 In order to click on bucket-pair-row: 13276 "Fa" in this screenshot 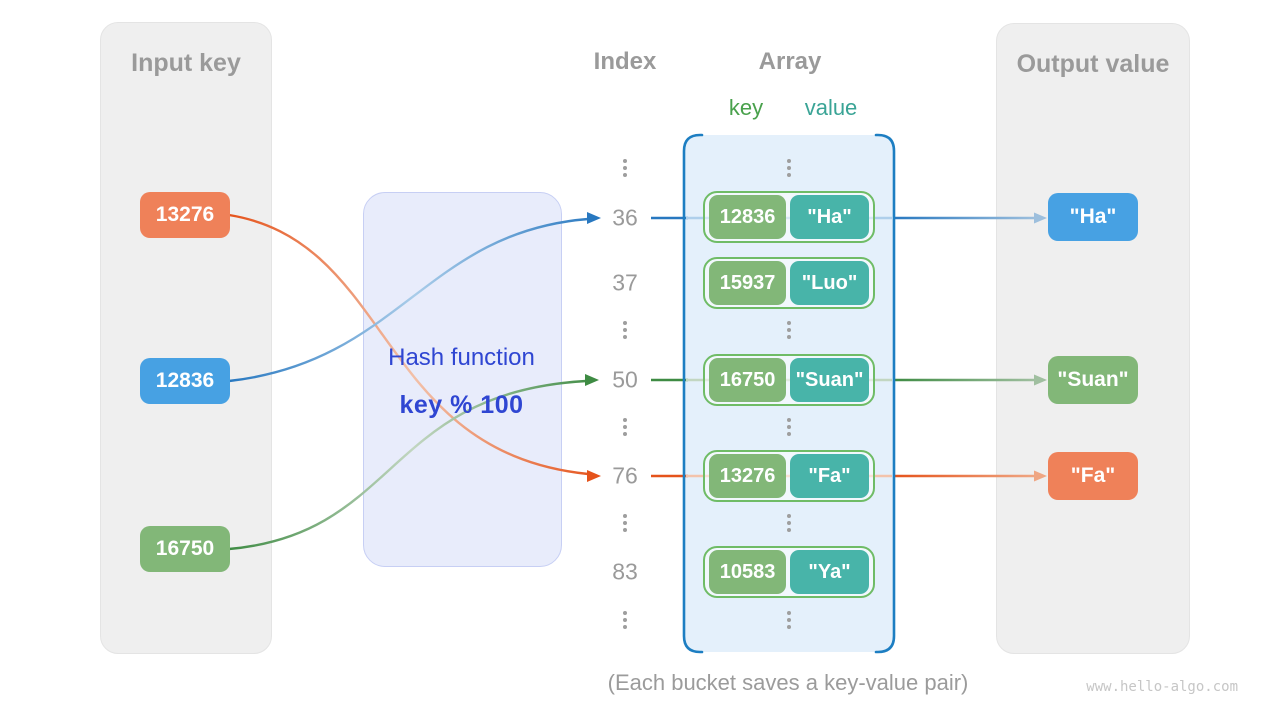, I will do `click(789, 476)`.